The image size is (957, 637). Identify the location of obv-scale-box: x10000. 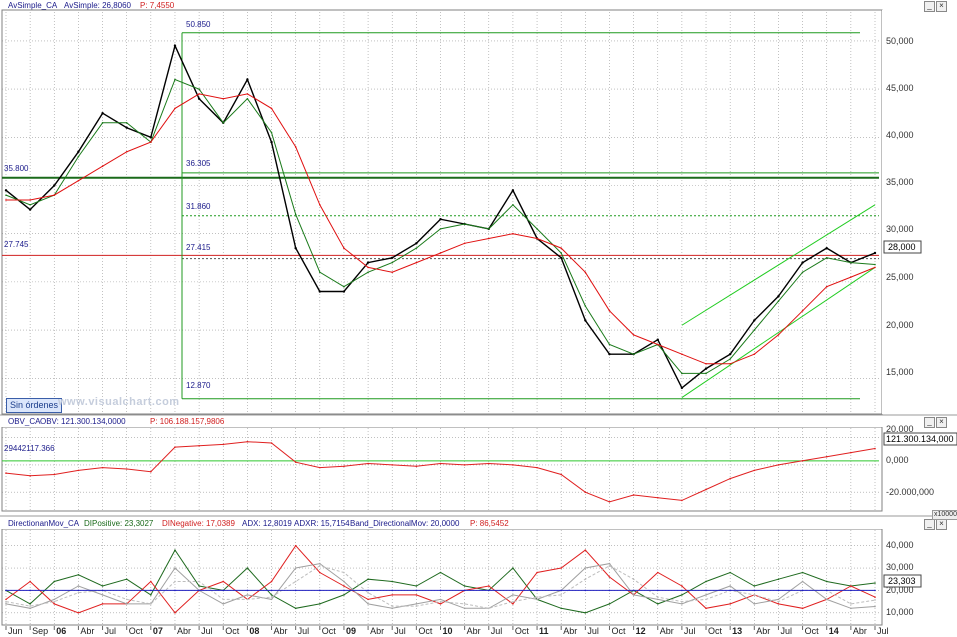
(944, 515).